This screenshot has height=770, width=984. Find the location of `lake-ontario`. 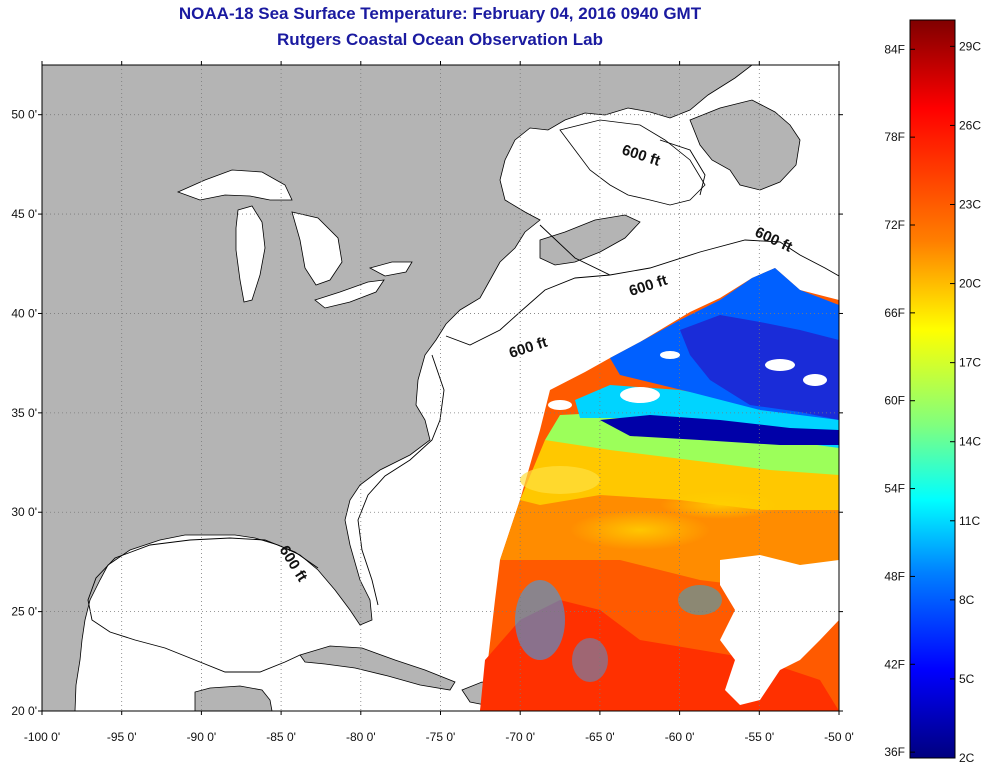

lake-ontario is located at coordinates (390, 269).